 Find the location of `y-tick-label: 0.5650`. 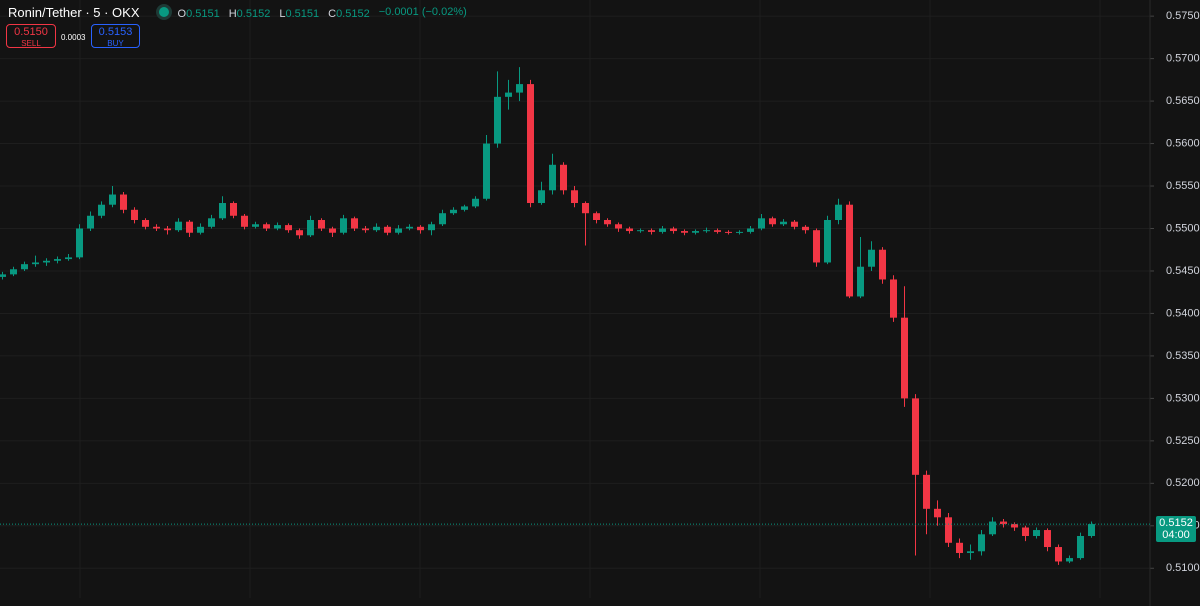

y-tick-label: 0.5650 is located at coordinates (1183, 101).